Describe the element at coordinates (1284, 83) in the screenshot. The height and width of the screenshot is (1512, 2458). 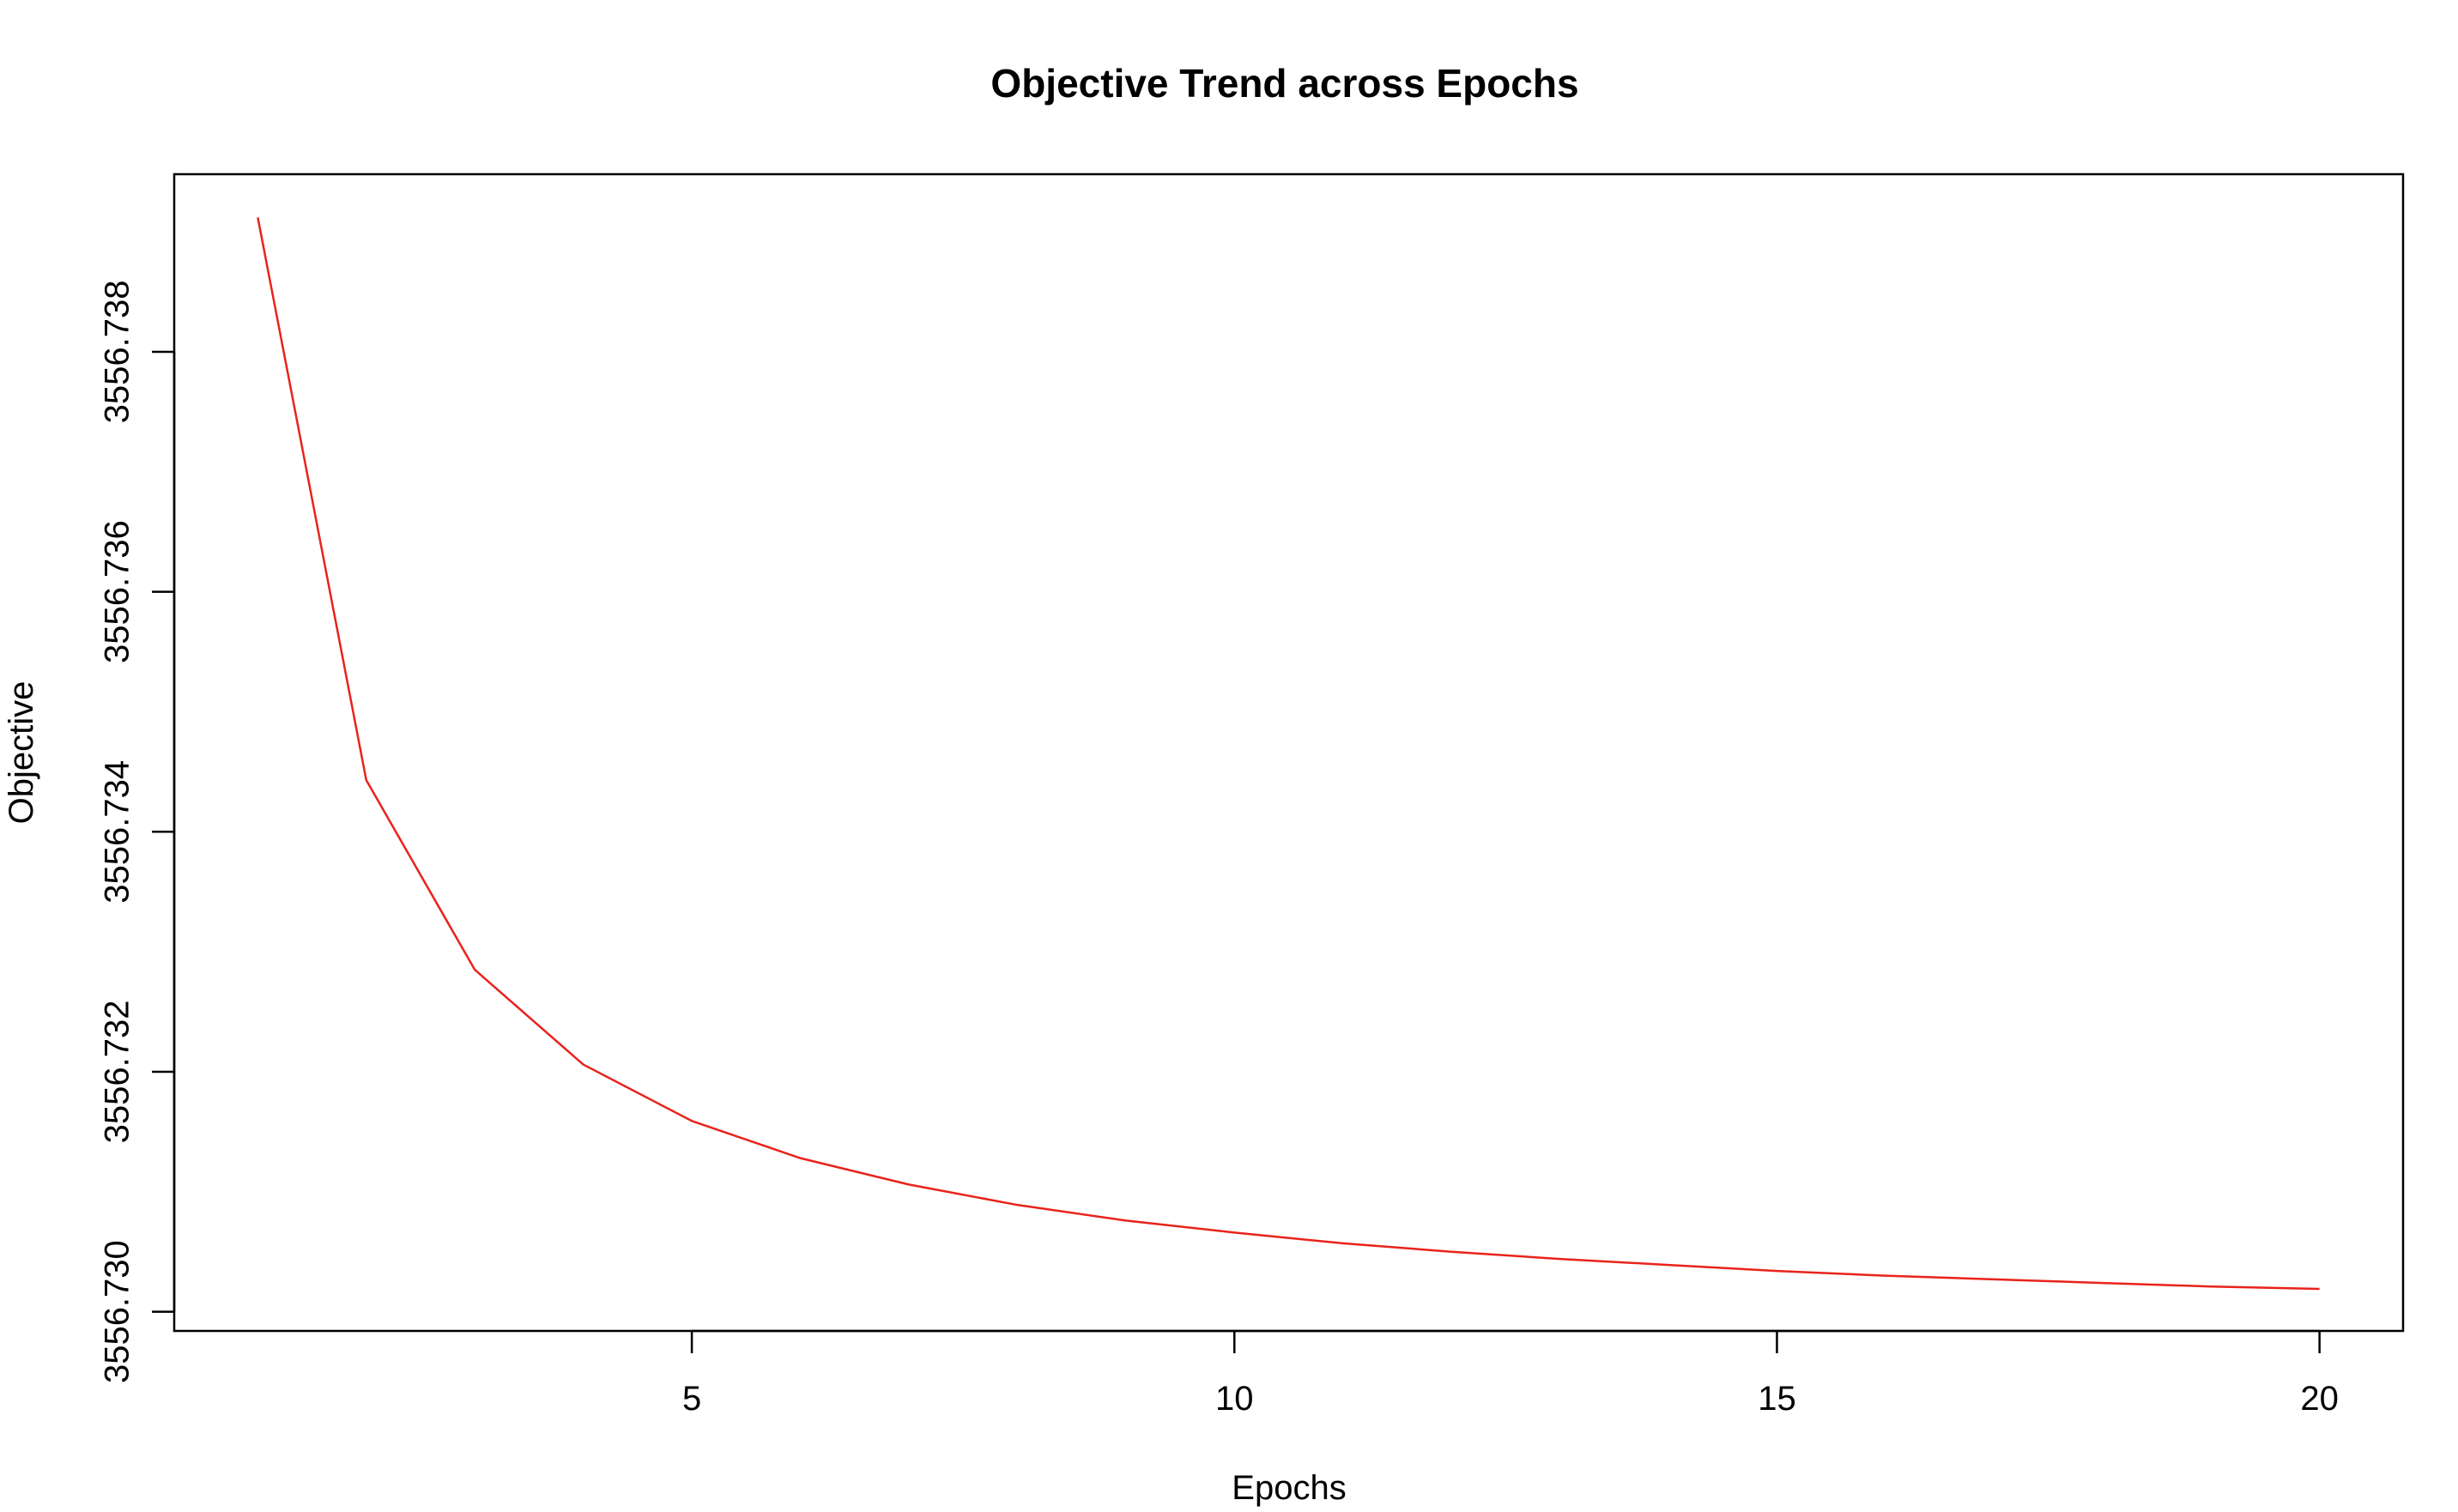
I see `chart-title: Objective Trend across Epochs` at that location.